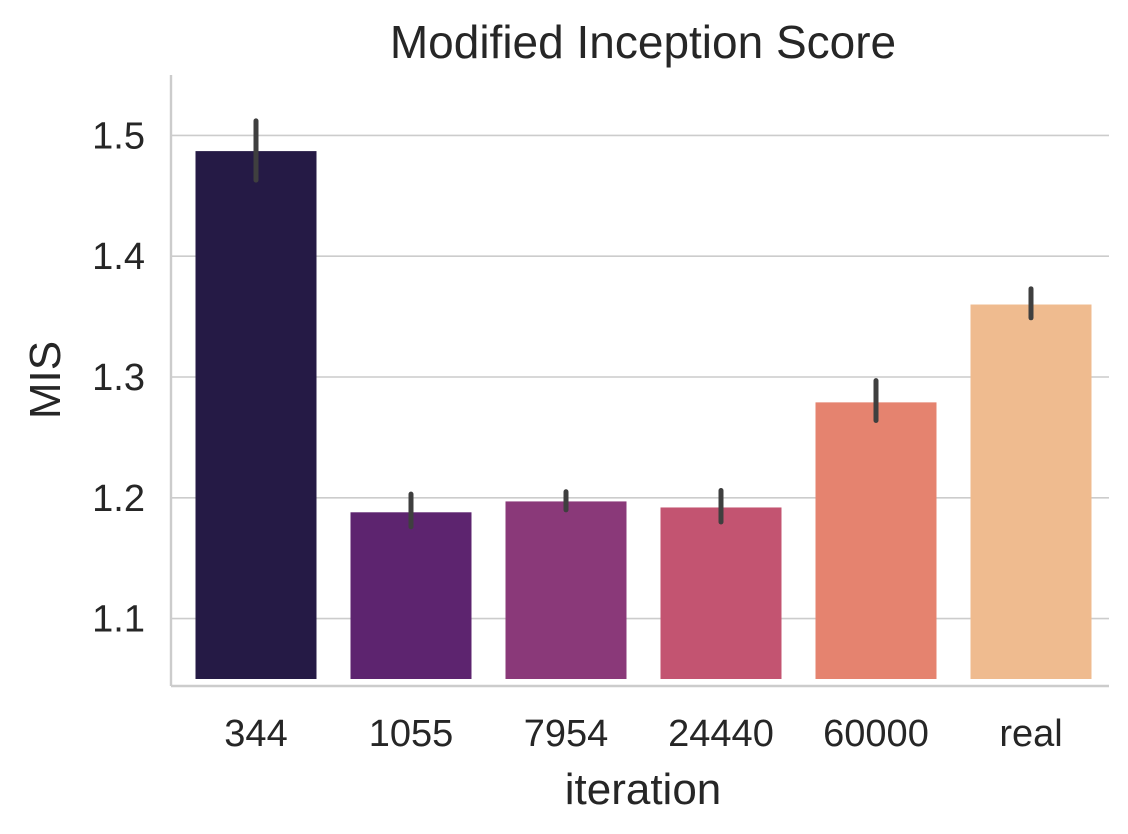 Image resolution: width=1128 pixels, height=834 pixels. I want to click on y-tick-labels: 1.1 1.2 1.3 1.4 1.5, so click(118, 377).